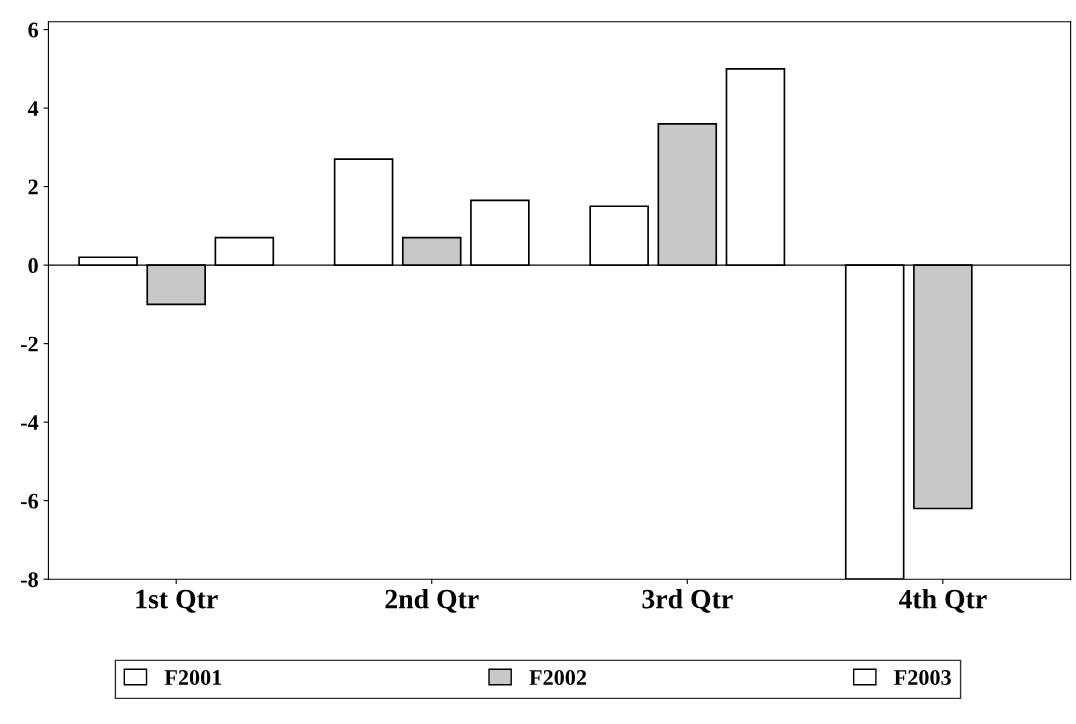 The height and width of the screenshot is (724, 1076). Describe the element at coordinates (432, 600) in the screenshot. I see `x-tick-label: 2nd Qtr` at that location.